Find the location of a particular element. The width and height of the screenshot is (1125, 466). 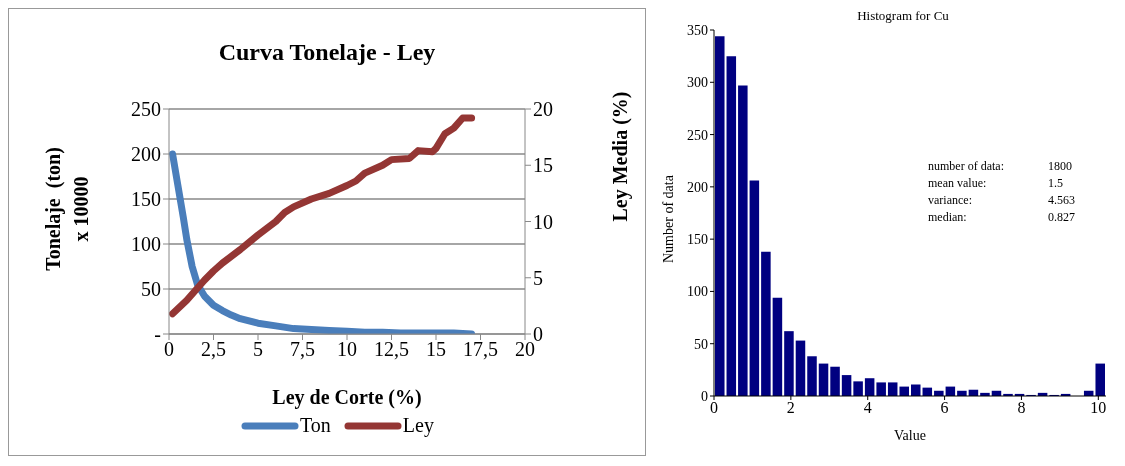

x-tick-label: 8 is located at coordinates (1021, 408).